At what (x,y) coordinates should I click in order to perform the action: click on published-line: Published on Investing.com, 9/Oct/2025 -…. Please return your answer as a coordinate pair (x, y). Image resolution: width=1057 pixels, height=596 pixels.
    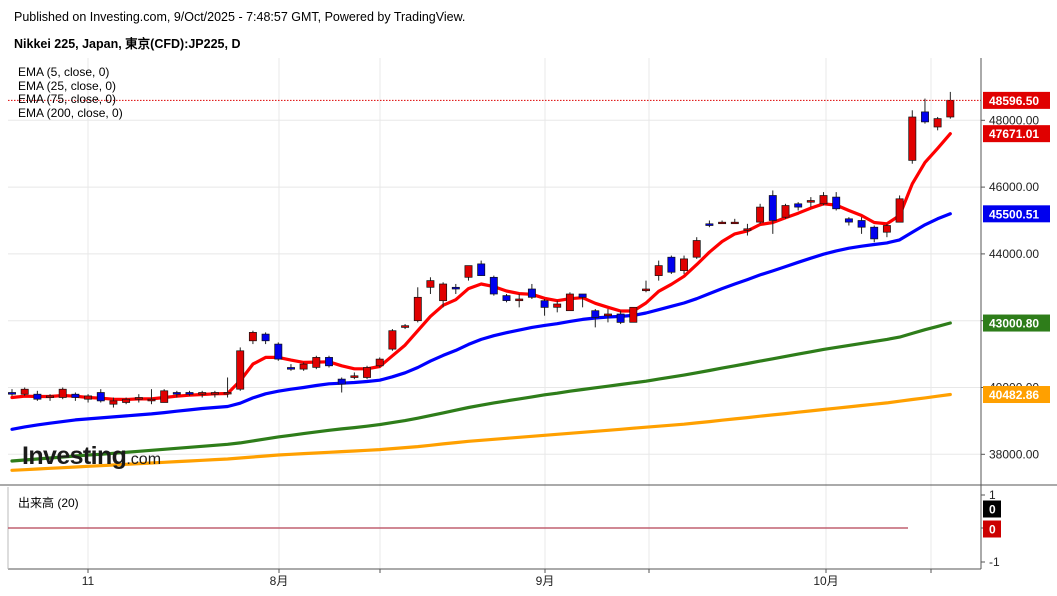
    Looking at the image, I should click on (240, 17).